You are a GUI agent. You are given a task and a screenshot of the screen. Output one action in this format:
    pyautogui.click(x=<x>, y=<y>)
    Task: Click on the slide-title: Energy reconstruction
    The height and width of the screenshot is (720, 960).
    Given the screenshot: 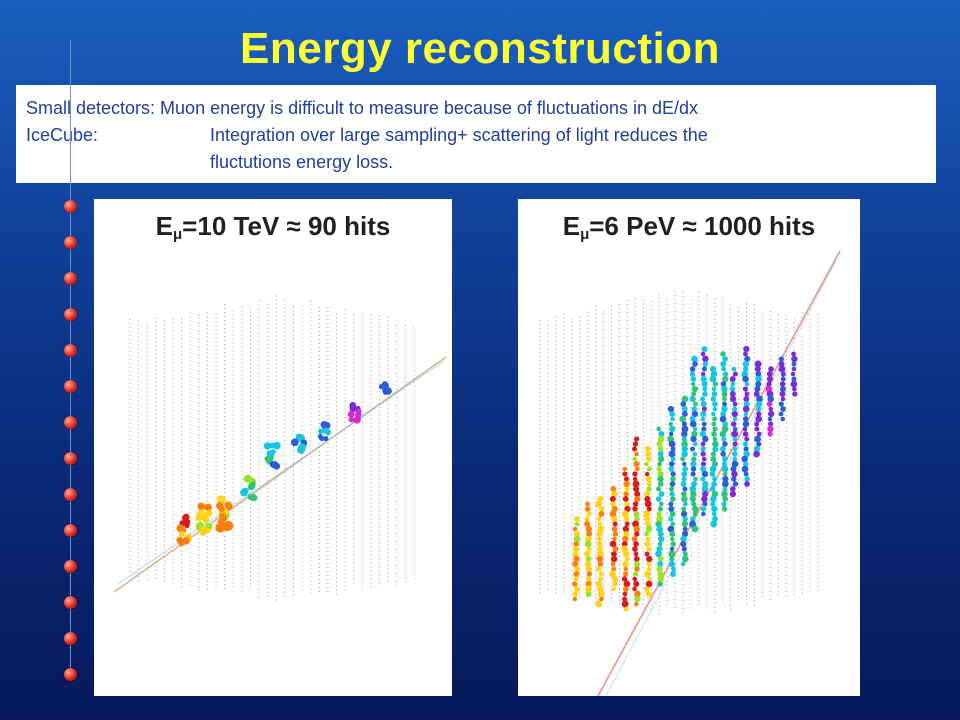 What is the action you would take?
    pyautogui.click(x=480, y=48)
    